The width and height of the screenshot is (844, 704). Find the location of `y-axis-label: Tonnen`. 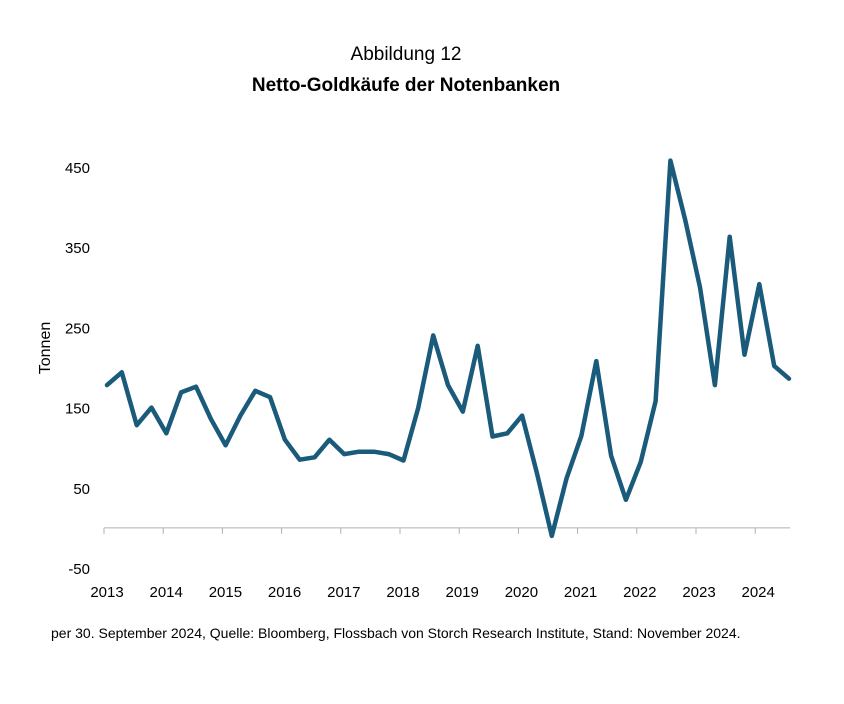

y-axis-label: Tonnen is located at coordinates (45, 348).